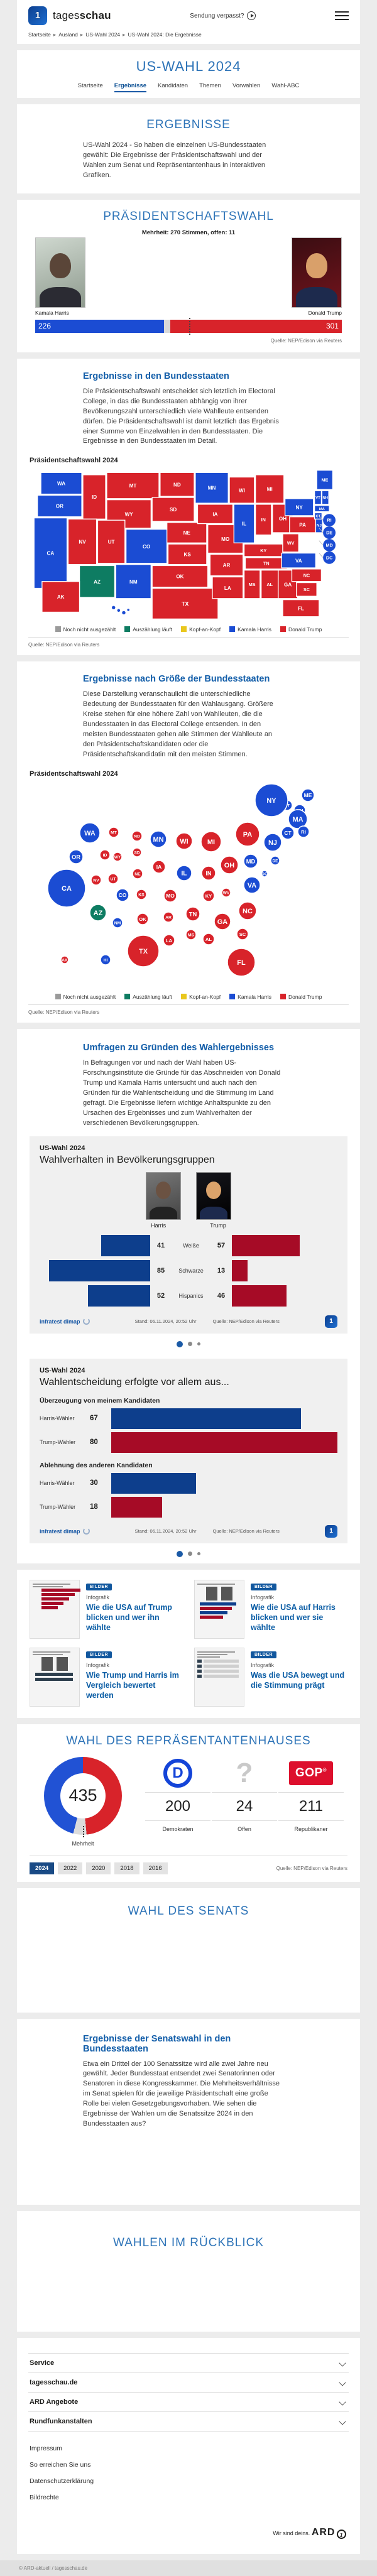  I want to click on bubble-SC, so click(242, 934).